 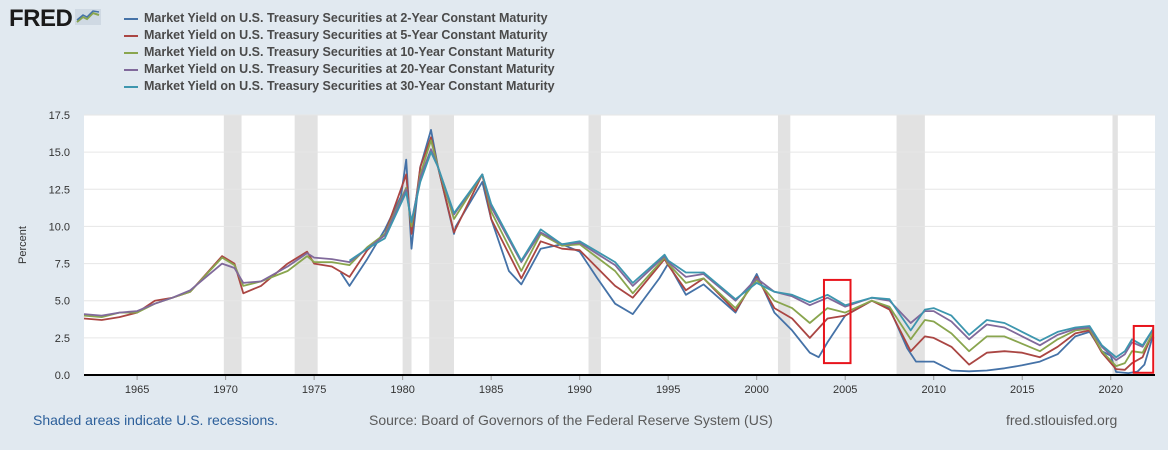 I want to click on line-chart-icon, so click(x=88, y=19).